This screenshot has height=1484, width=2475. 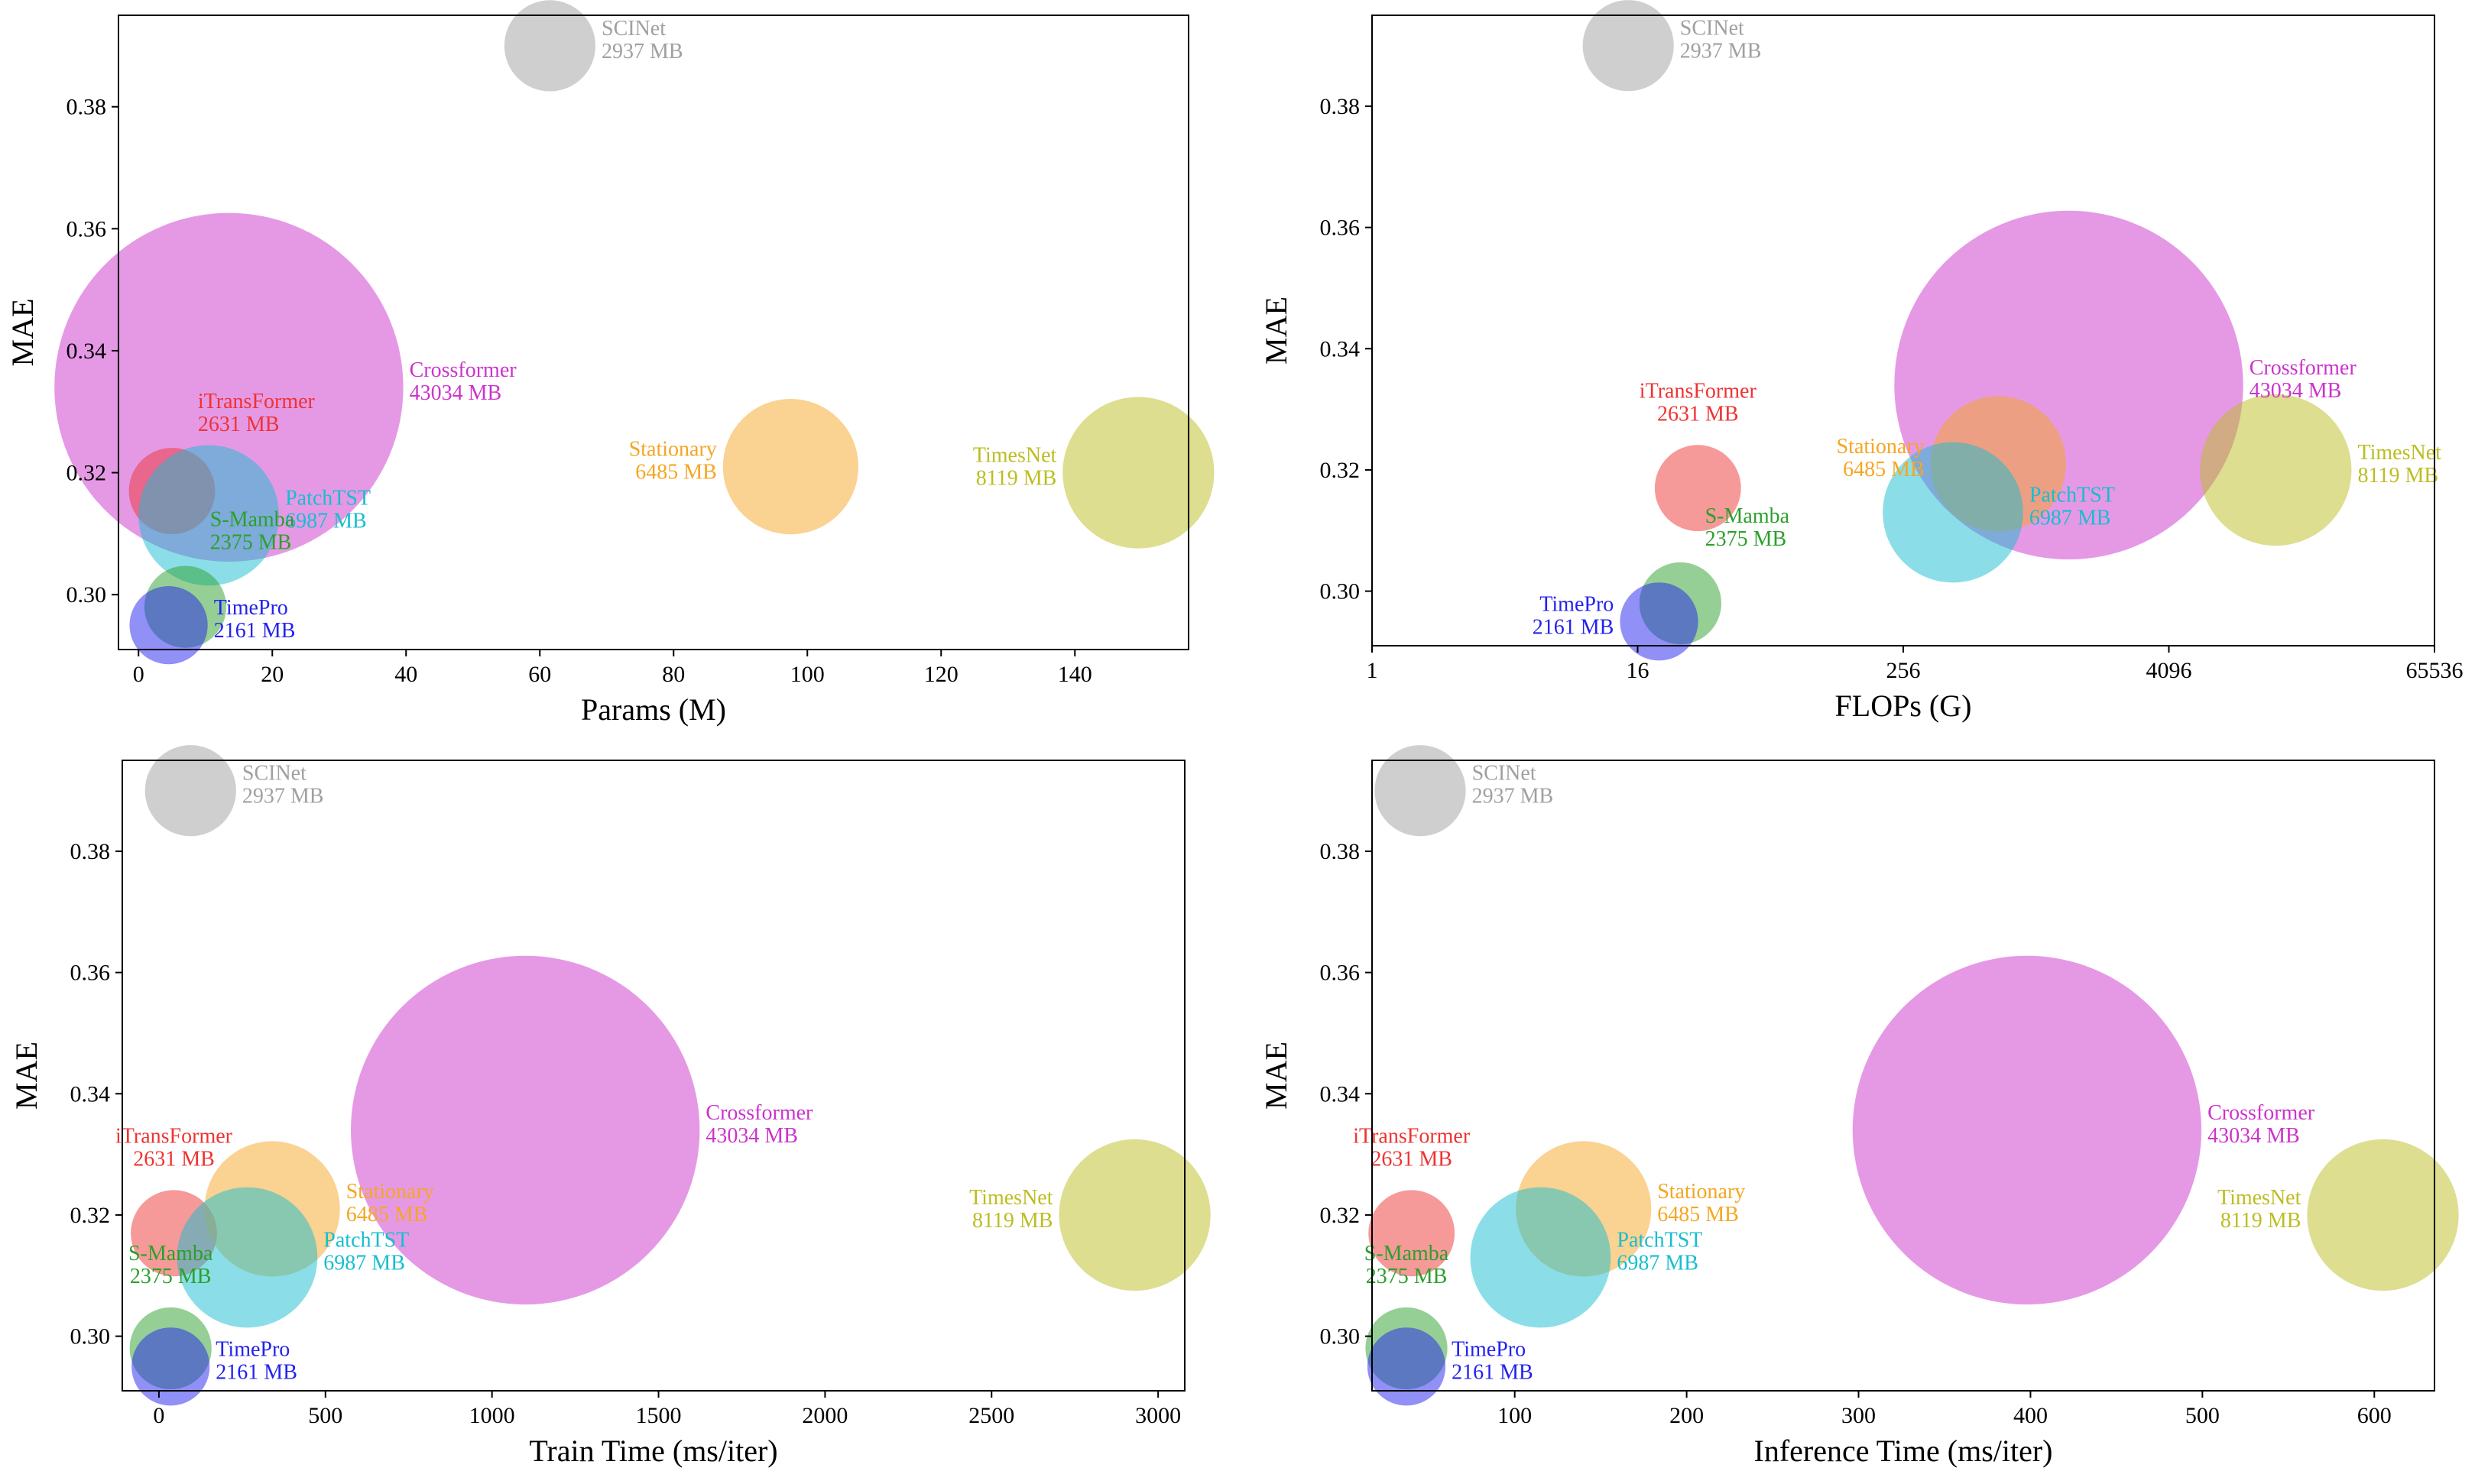 I want to click on bubble-label-model-name: S-Mamba, so click(x=170, y=1254).